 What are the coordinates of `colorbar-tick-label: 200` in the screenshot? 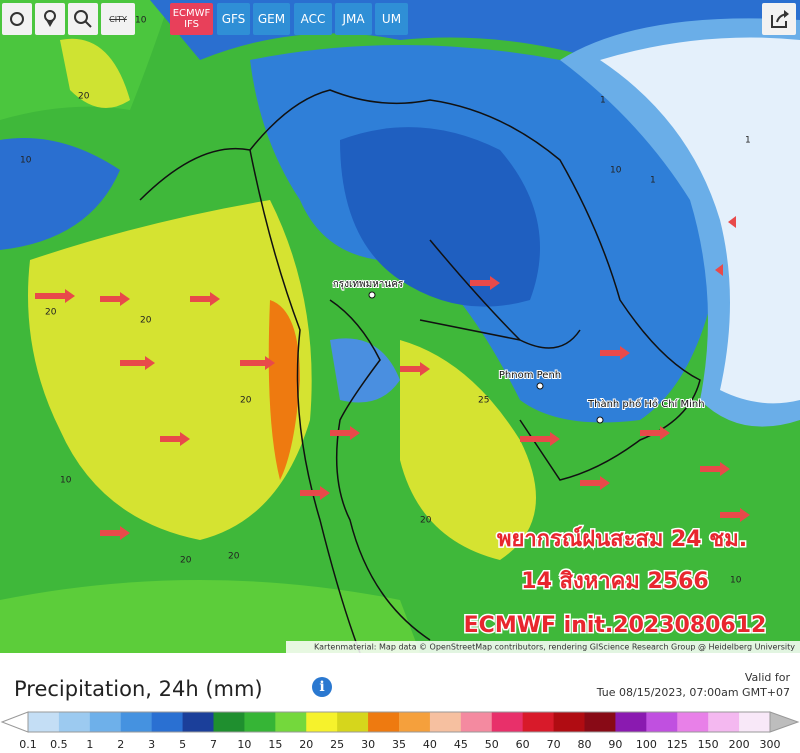 It's located at (739, 744).